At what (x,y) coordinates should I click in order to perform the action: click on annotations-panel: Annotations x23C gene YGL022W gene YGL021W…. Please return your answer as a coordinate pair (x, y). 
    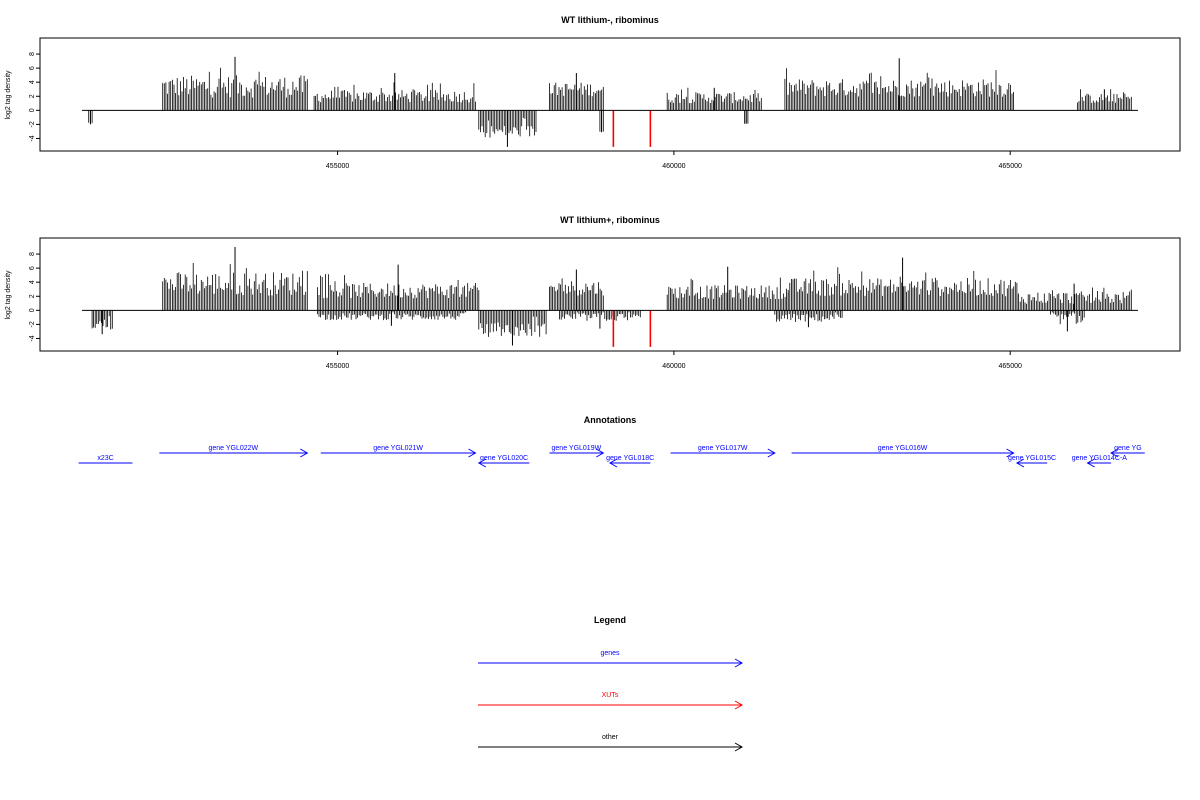
    Looking at the image, I should click on (611, 441).